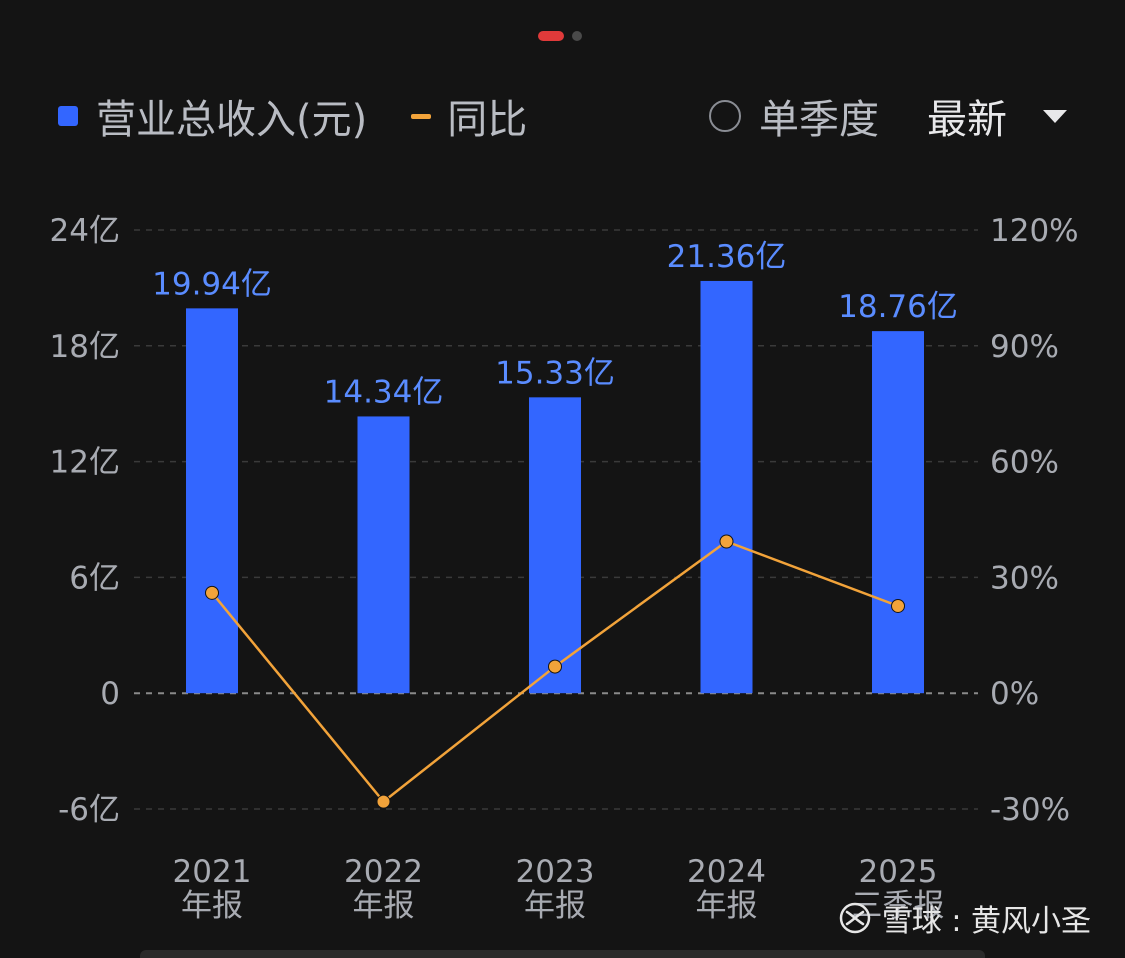  I want to click on xueqiu-logo-icon, so click(855, 918).